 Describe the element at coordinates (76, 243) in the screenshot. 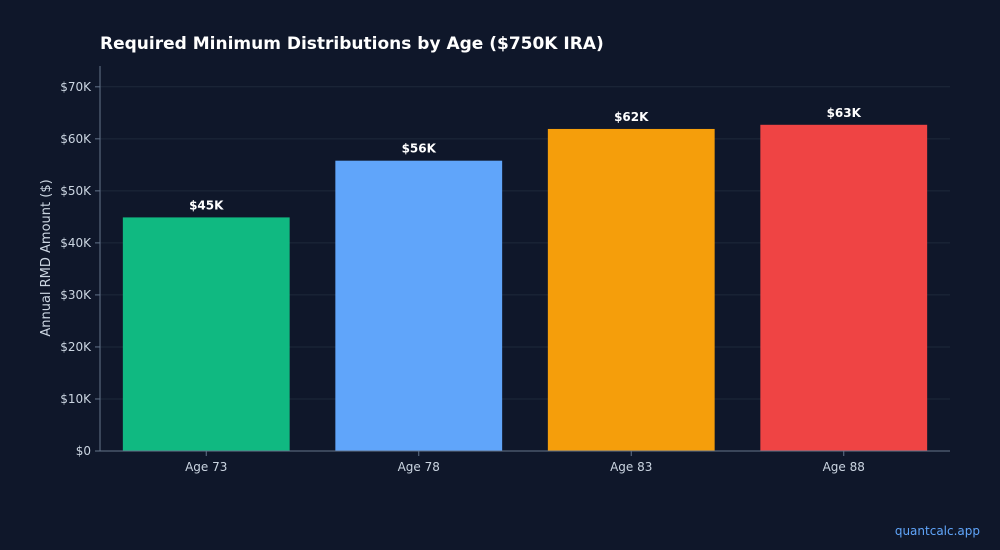

I see `y-tick-label: $40K` at that location.